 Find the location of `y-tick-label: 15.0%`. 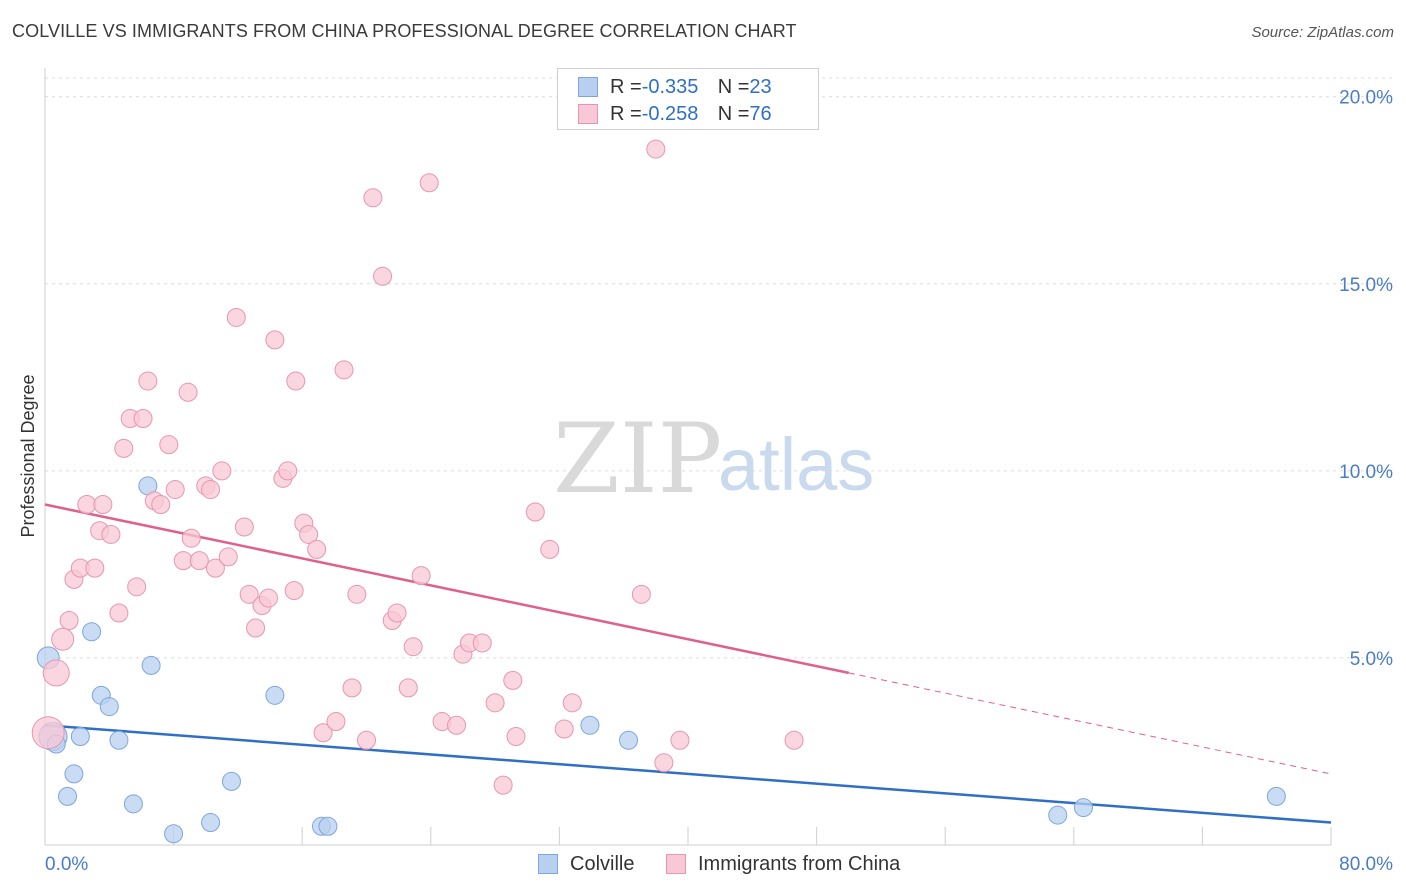

y-tick-label: 15.0% is located at coordinates (1366, 285).